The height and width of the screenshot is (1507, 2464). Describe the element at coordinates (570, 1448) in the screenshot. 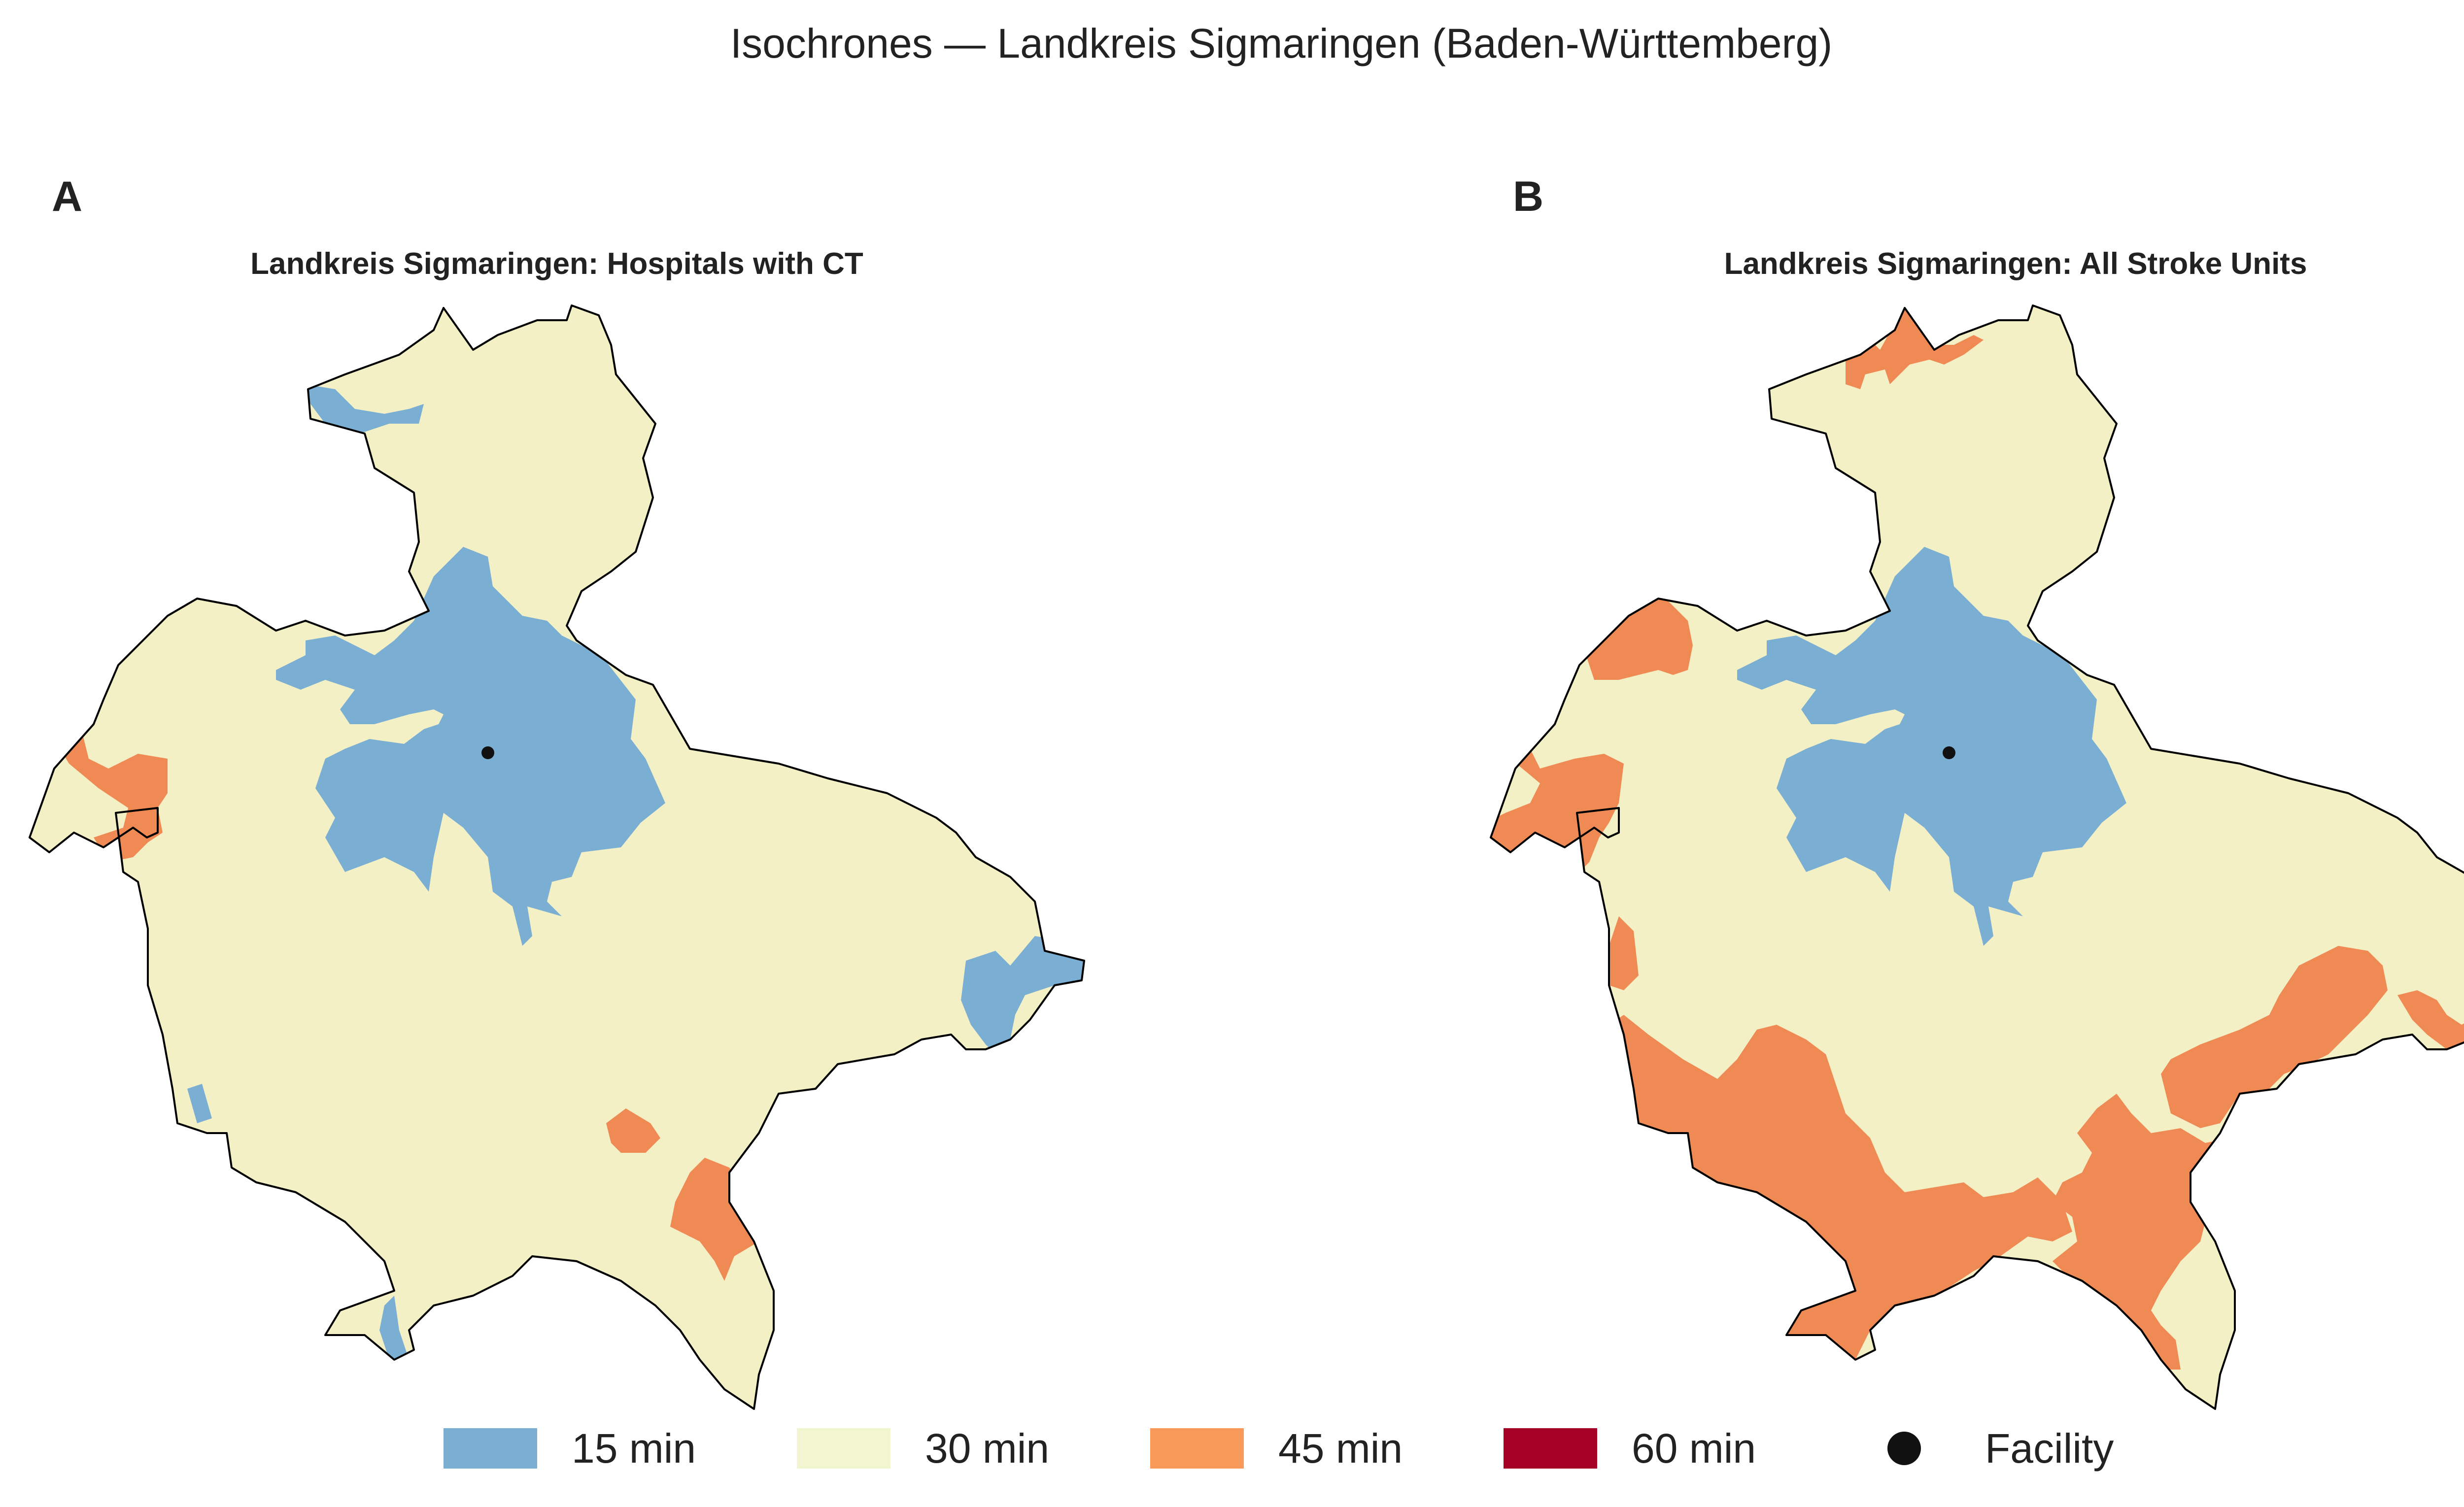

I see `legend-item-15min: 15 min` at that location.